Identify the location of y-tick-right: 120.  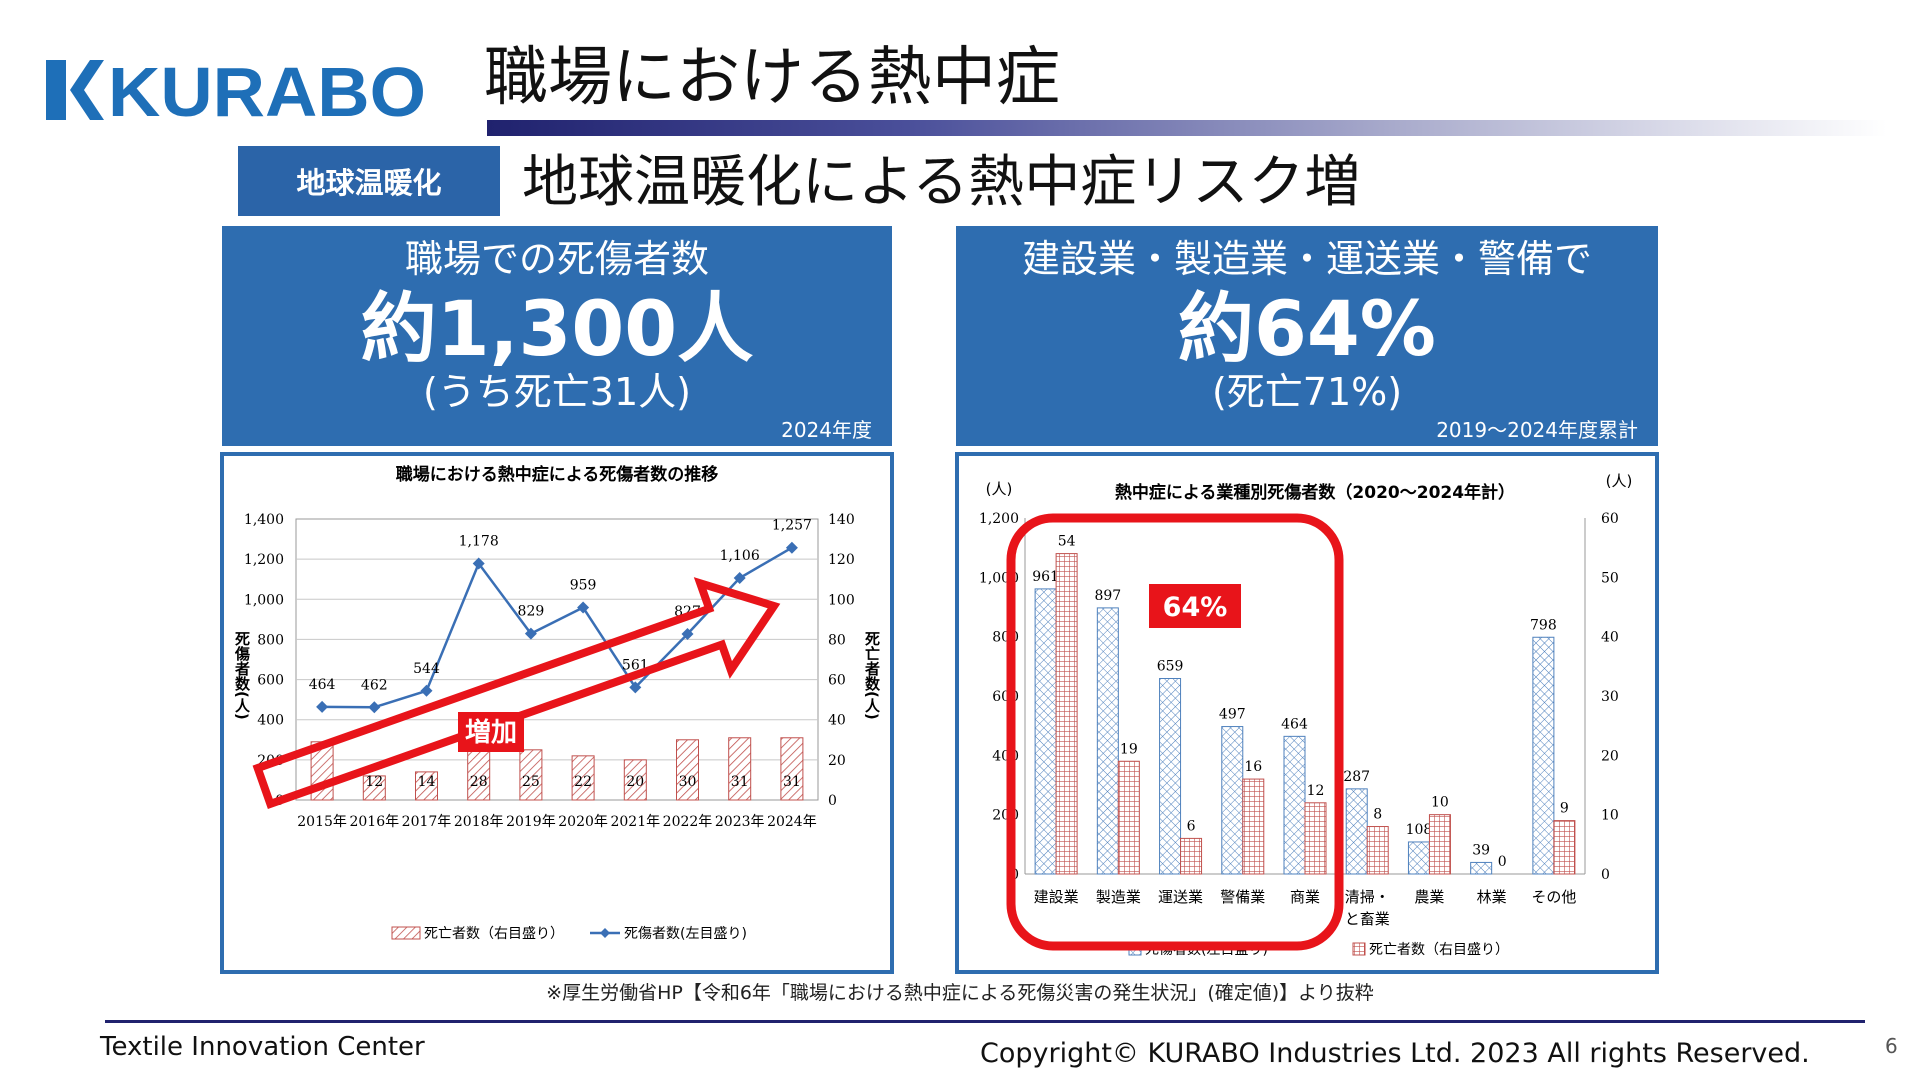
(841, 560).